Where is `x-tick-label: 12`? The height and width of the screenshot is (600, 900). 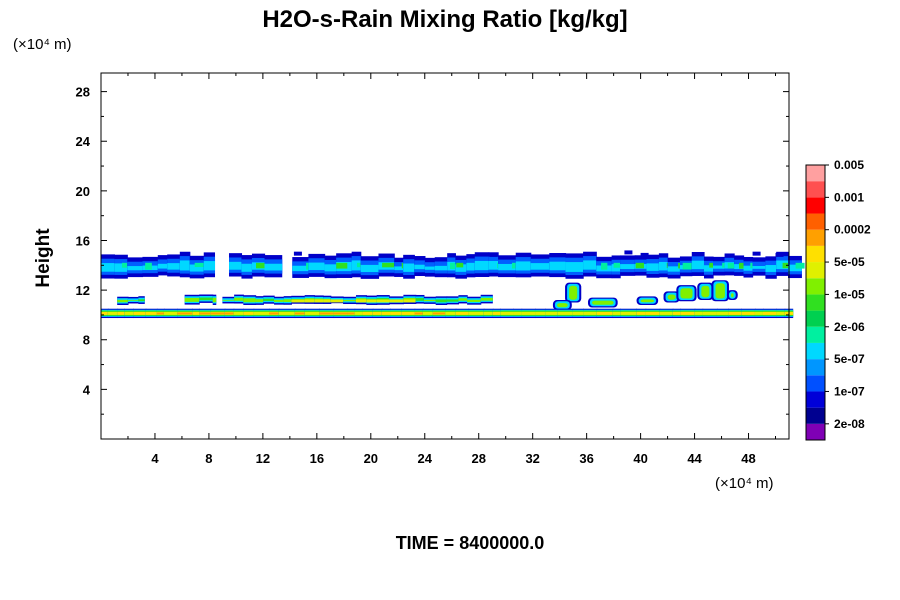 x-tick-label: 12 is located at coordinates (263, 458).